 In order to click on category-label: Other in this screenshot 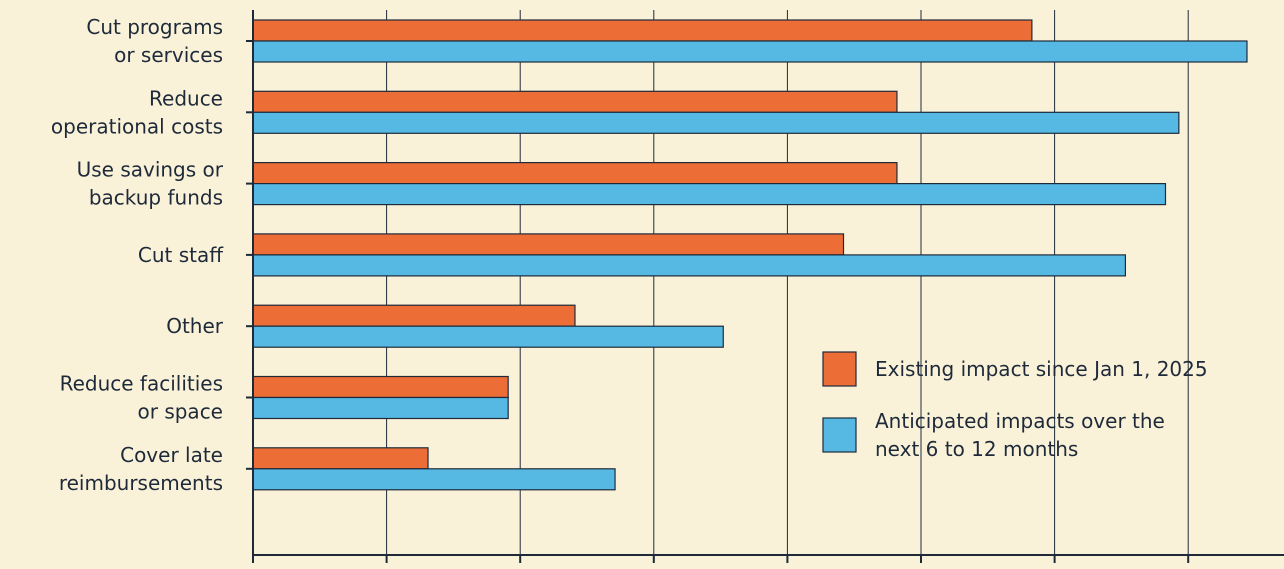, I will do `click(195, 326)`.